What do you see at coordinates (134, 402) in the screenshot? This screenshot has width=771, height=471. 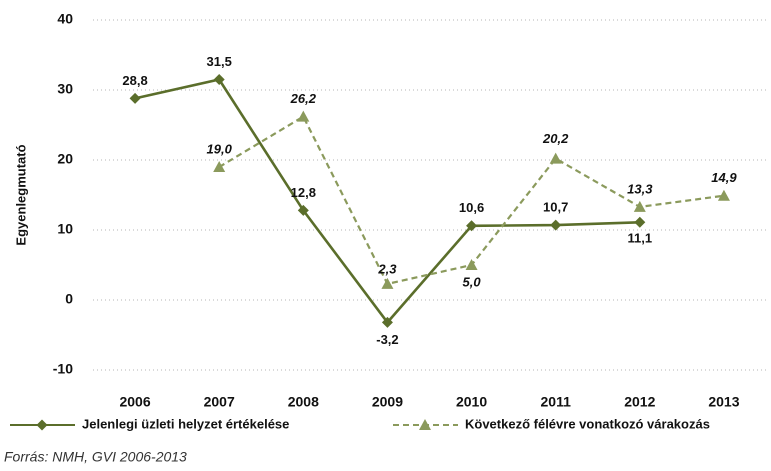 I see `x-tick-label: 2006` at bounding box center [134, 402].